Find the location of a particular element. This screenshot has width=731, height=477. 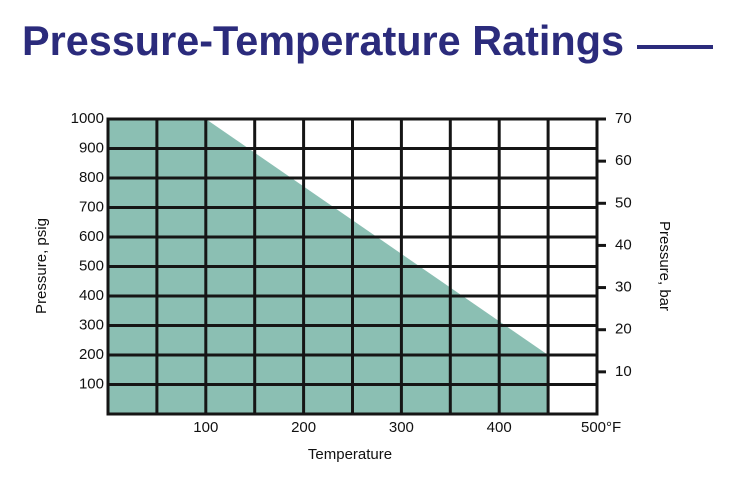

x-tick-label: 100 is located at coordinates (205, 427).